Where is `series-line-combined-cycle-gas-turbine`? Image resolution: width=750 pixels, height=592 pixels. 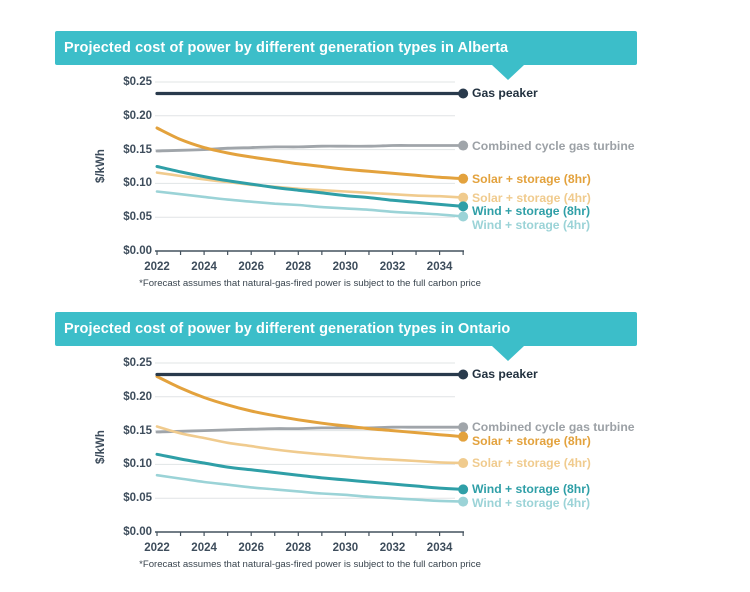 series-line-combined-cycle-gas-turbine is located at coordinates (310, 429).